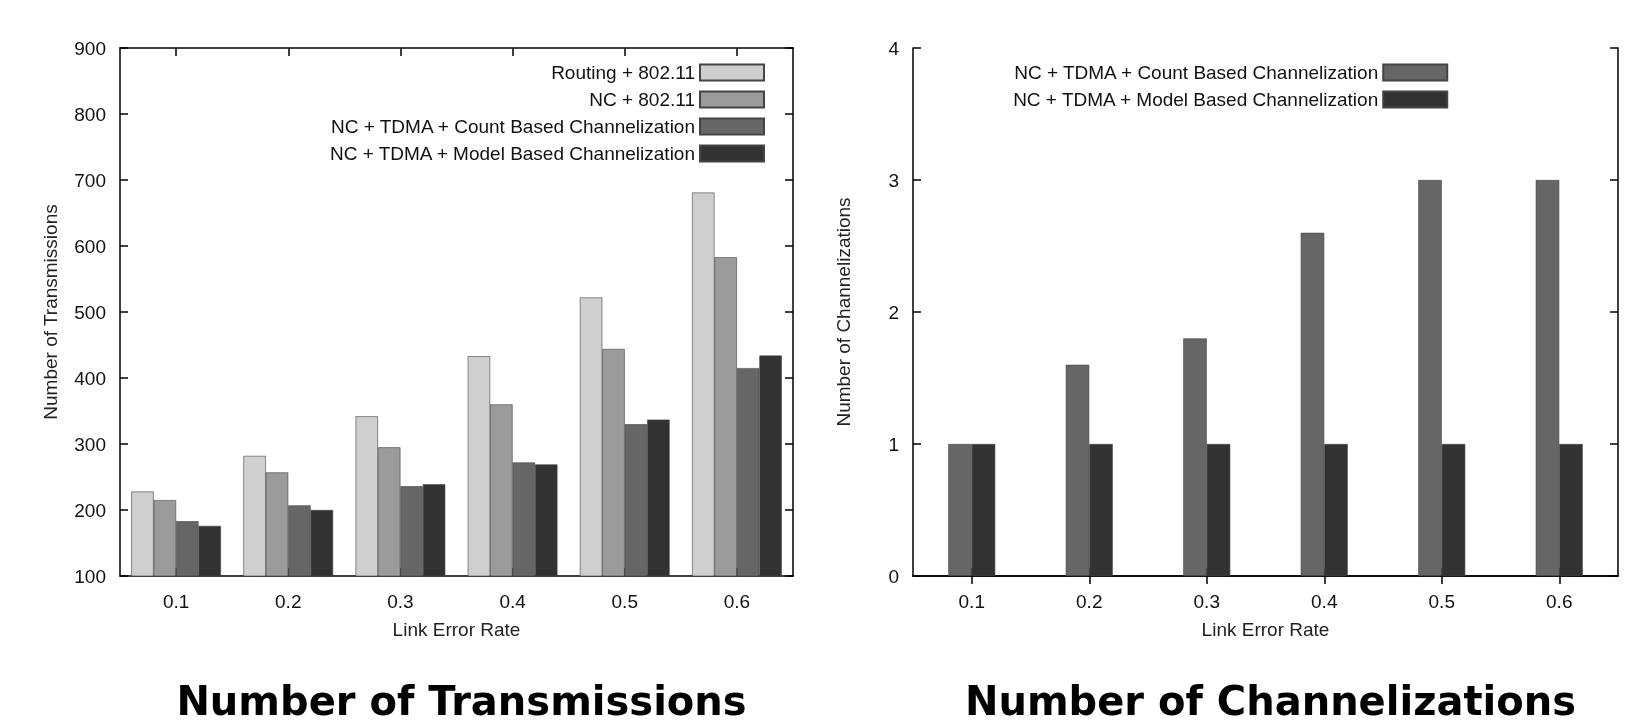  What do you see at coordinates (894, 48) in the screenshot?
I see `y-tick-label: 4` at bounding box center [894, 48].